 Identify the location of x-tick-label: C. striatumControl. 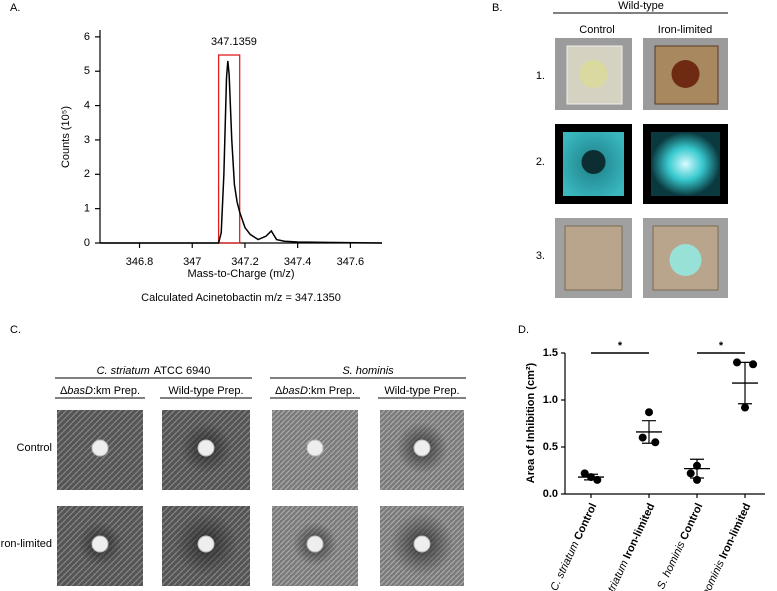
(573, 546).